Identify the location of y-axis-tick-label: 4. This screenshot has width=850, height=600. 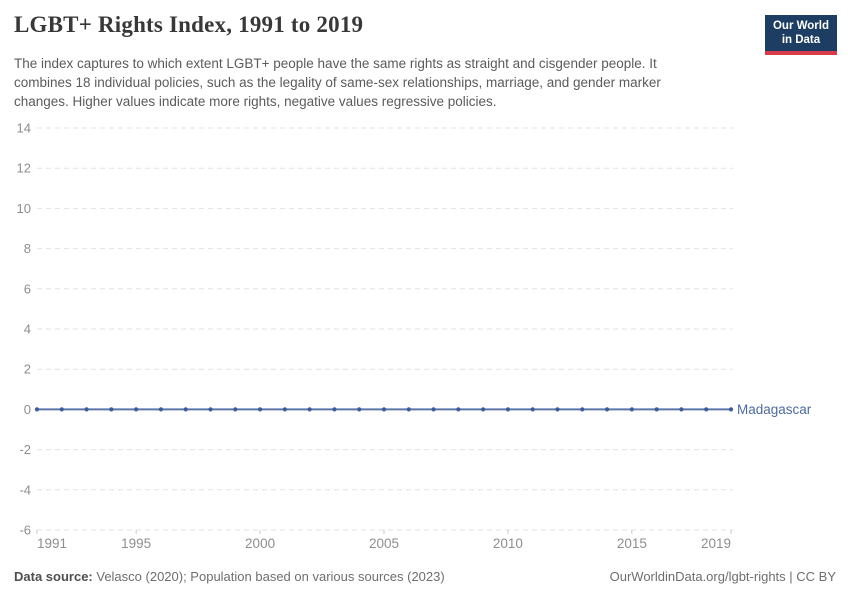
(27, 329).